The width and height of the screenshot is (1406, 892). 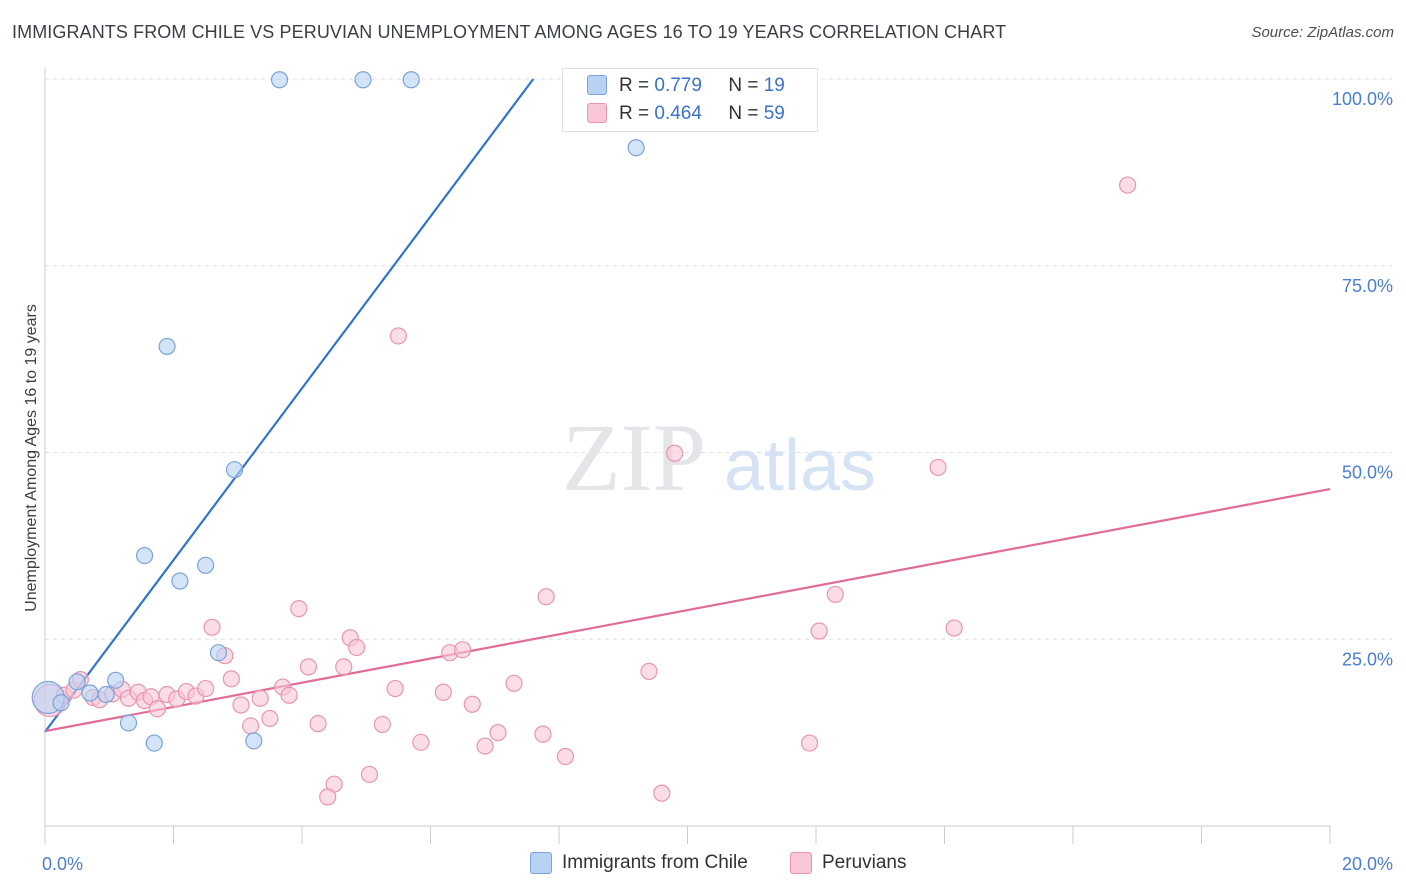 I want to click on watermark-atlas: atlas, so click(x=800, y=466).